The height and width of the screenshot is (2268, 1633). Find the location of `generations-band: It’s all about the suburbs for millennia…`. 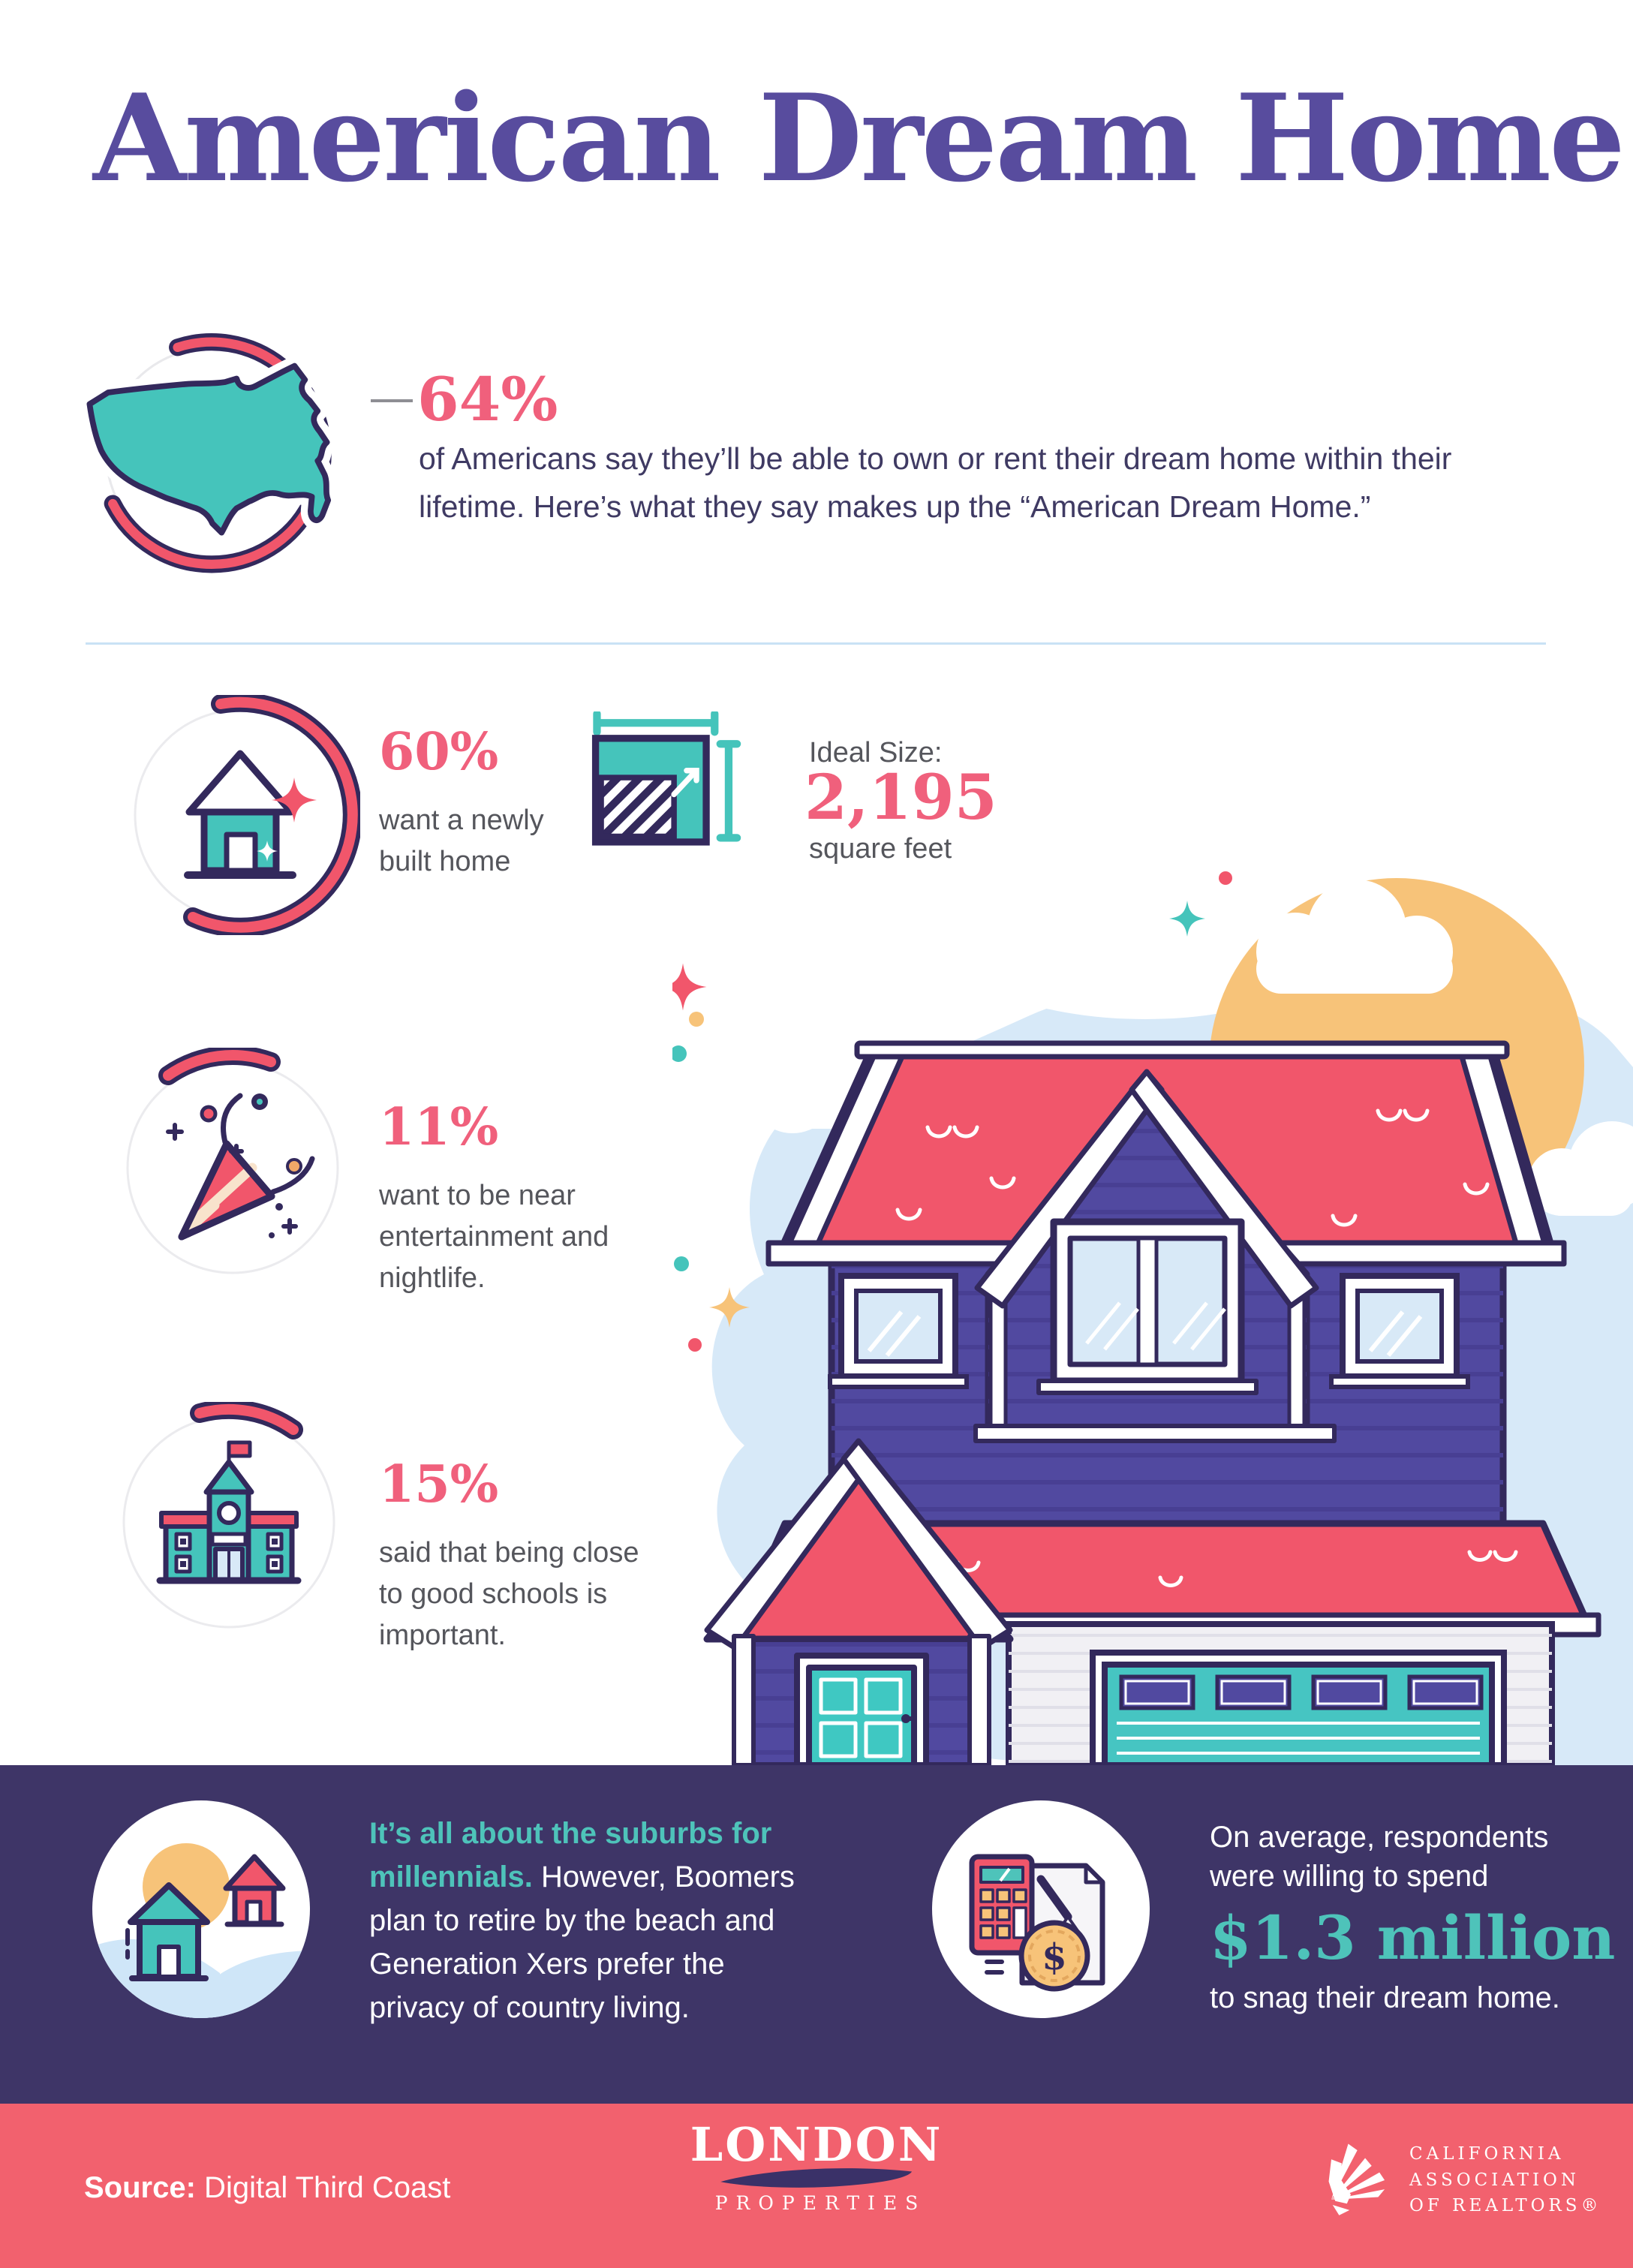

generations-band: It’s all about the suburbs for millennia… is located at coordinates (816, 1934).